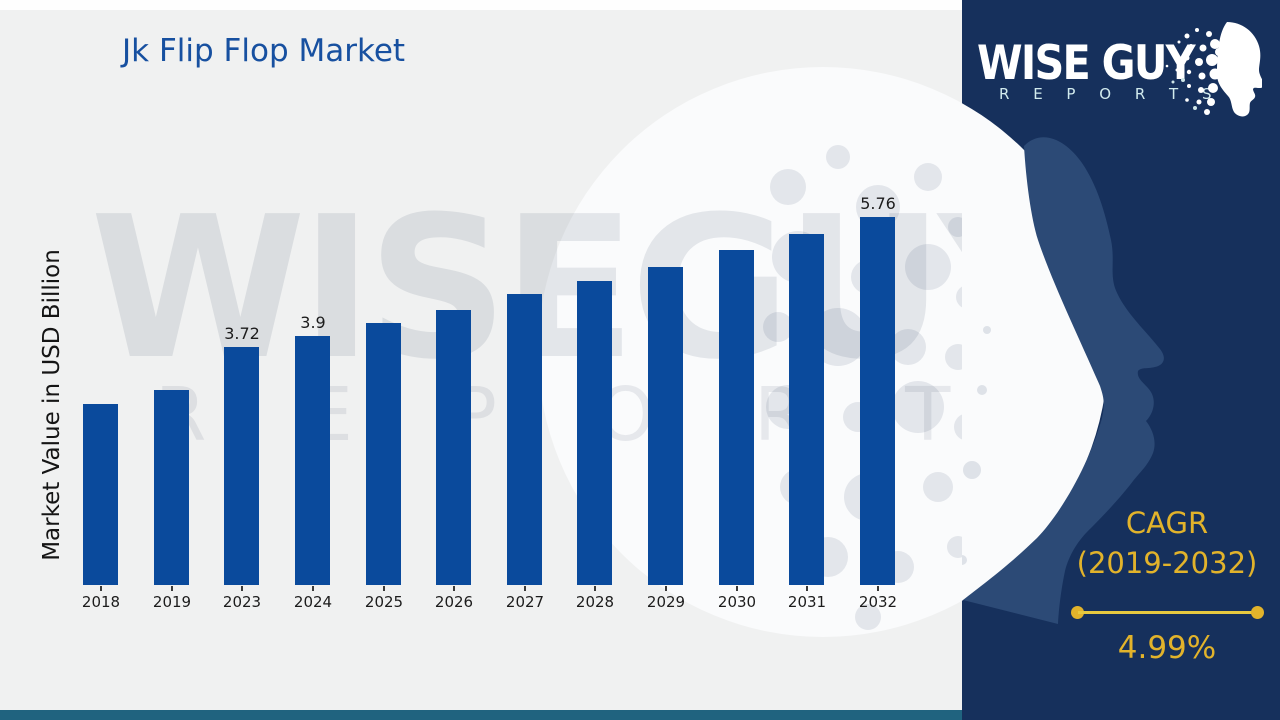 The height and width of the screenshot is (720, 1280). What do you see at coordinates (383, 454) in the screenshot?
I see `bar-2025` at bounding box center [383, 454].